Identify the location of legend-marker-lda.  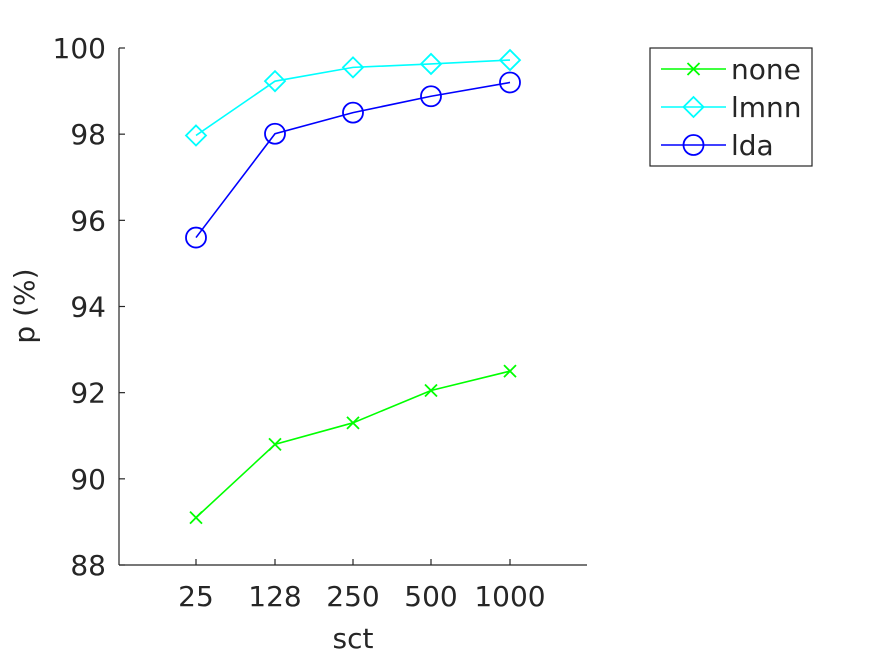
(693, 145).